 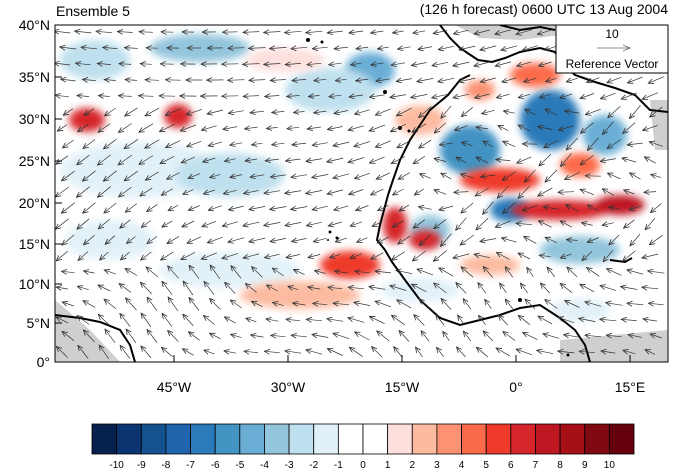 I want to click on colorbar-tick-label: -1, so click(x=338, y=465).